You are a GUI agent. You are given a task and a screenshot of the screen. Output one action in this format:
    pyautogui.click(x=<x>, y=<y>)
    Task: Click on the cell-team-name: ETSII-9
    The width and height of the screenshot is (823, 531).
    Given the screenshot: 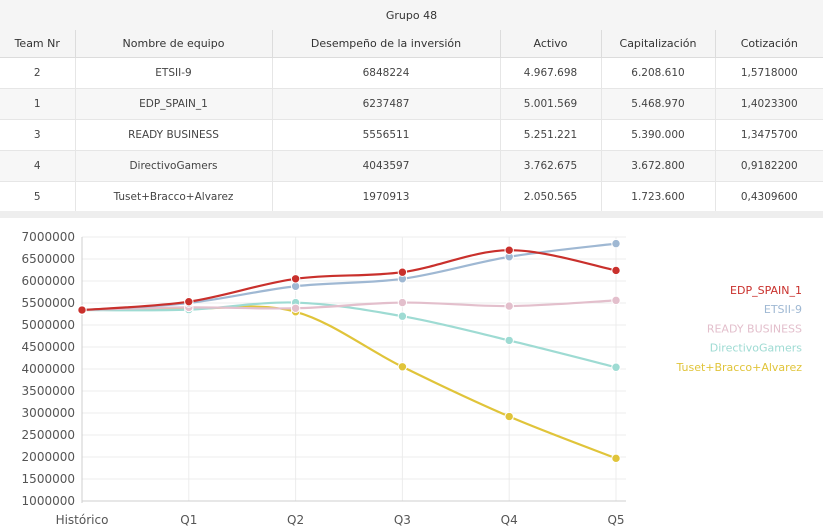 What is the action you would take?
    pyautogui.click(x=173, y=73)
    